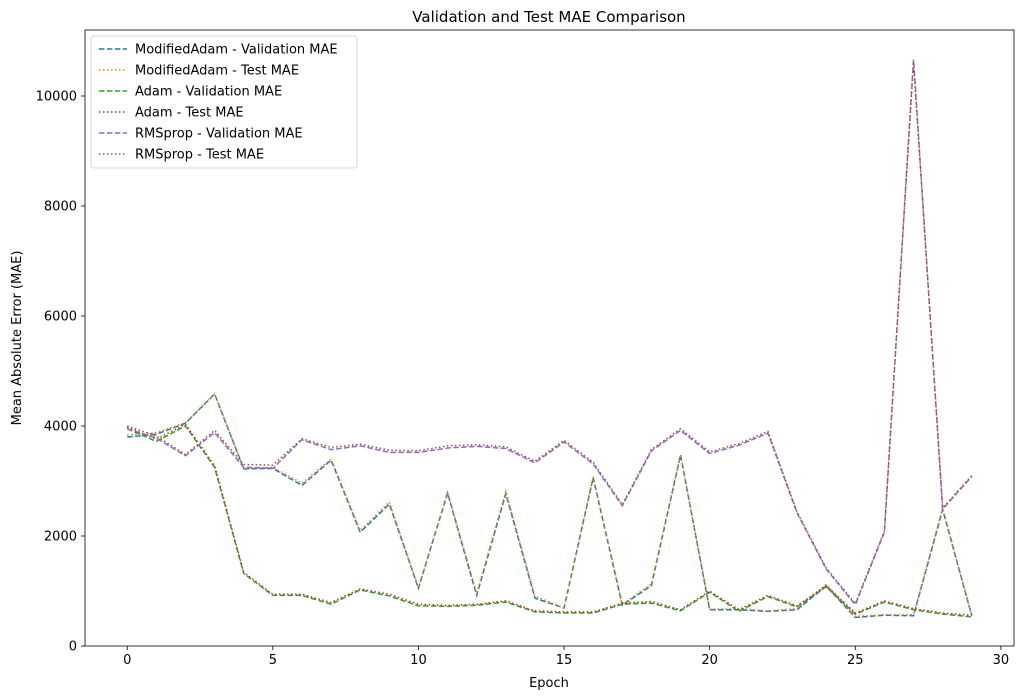  What do you see at coordinates (217, 71) in the screenshot?
I see `legend-label-1: ModifiedAdam - Test MAE` at bounding box center [217, 71].